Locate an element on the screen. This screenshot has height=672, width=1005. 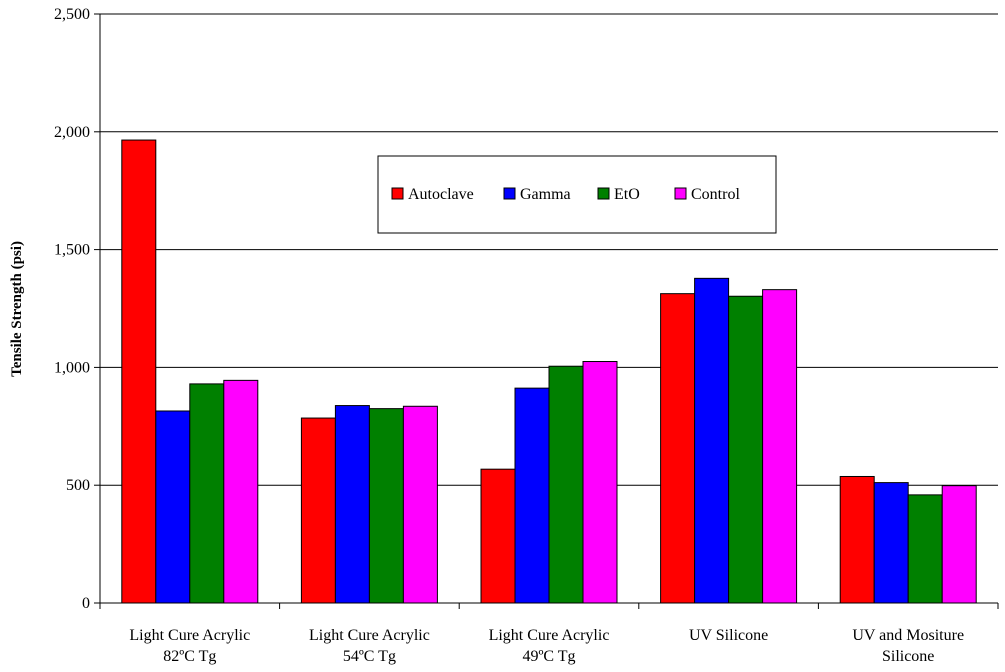
legend-label-eto: EtO is located at coordinates (627, 194).